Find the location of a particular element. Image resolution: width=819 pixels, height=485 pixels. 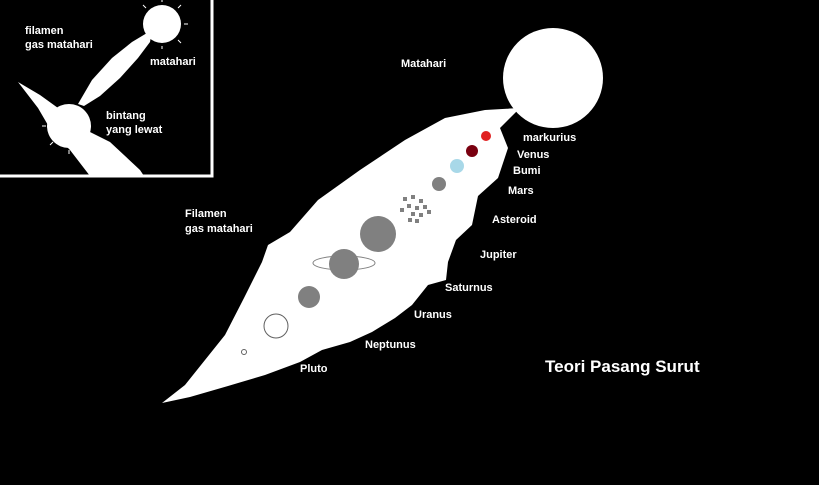

label-pluto: Pluto is located at coordinates (314, 369).